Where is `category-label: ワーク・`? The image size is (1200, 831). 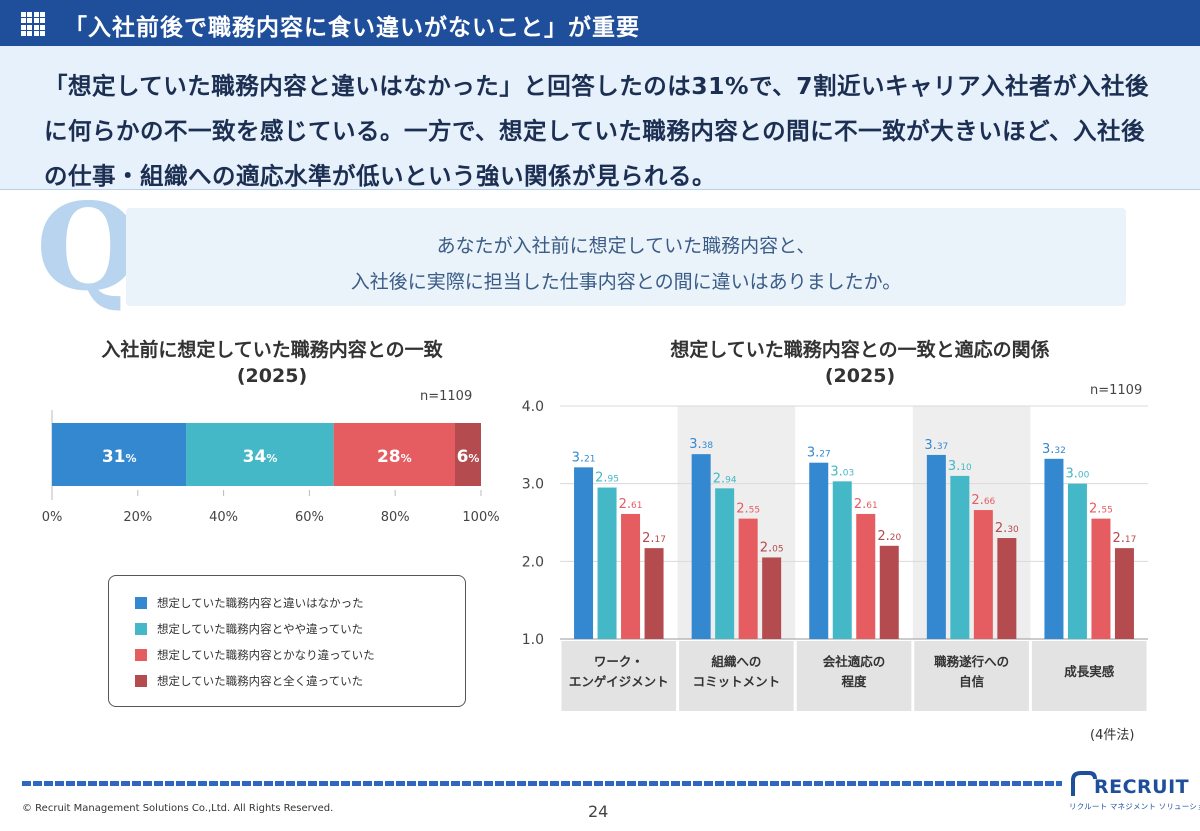 category-label: ワーク・ is located at coordinates (619, 661).